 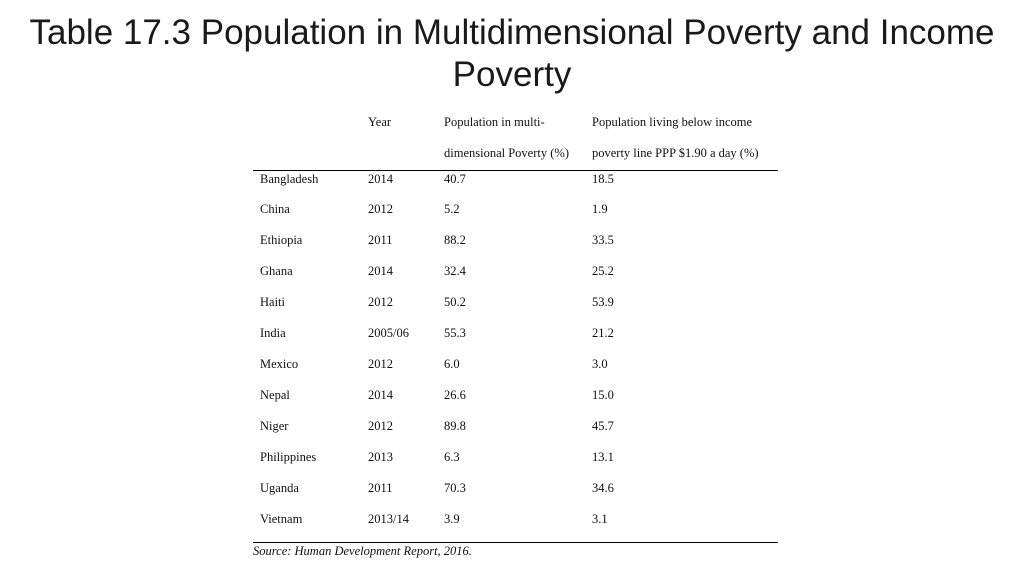 What do you see at coordinates (452, 519) in the screenshot?
I see `cell-multi: 3.9` at bounding box center [452, 519].